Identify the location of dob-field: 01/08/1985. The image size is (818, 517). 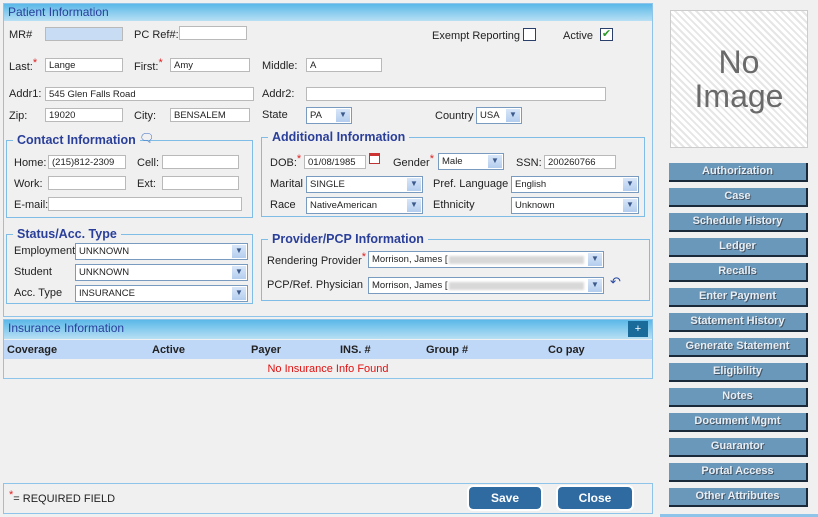
(335, 162).